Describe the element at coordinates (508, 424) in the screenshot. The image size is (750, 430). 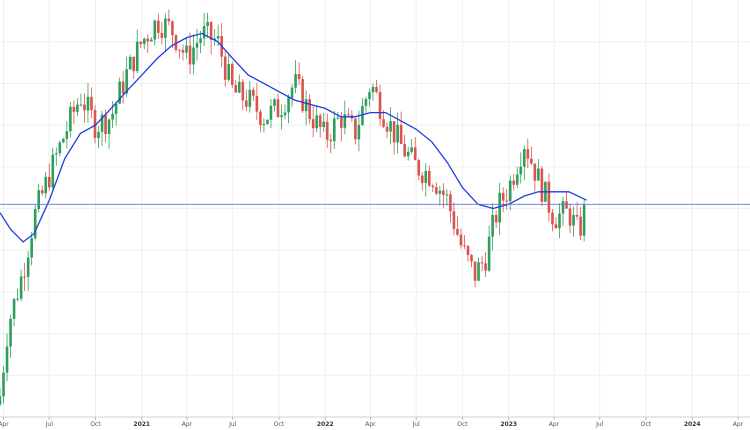
I see `x-tick-label: 2023` at that location.